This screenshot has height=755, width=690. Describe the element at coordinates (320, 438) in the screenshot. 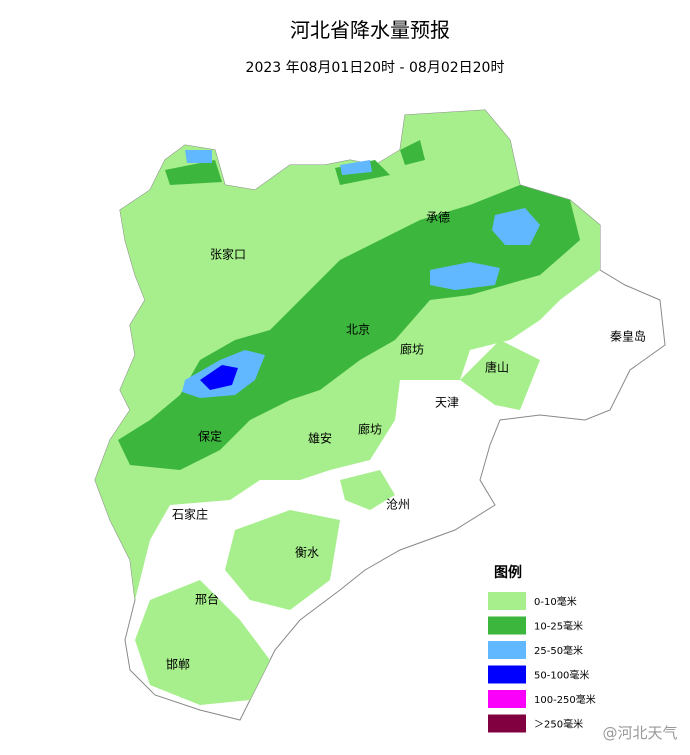

I see `city-label: 雄安` at that location.